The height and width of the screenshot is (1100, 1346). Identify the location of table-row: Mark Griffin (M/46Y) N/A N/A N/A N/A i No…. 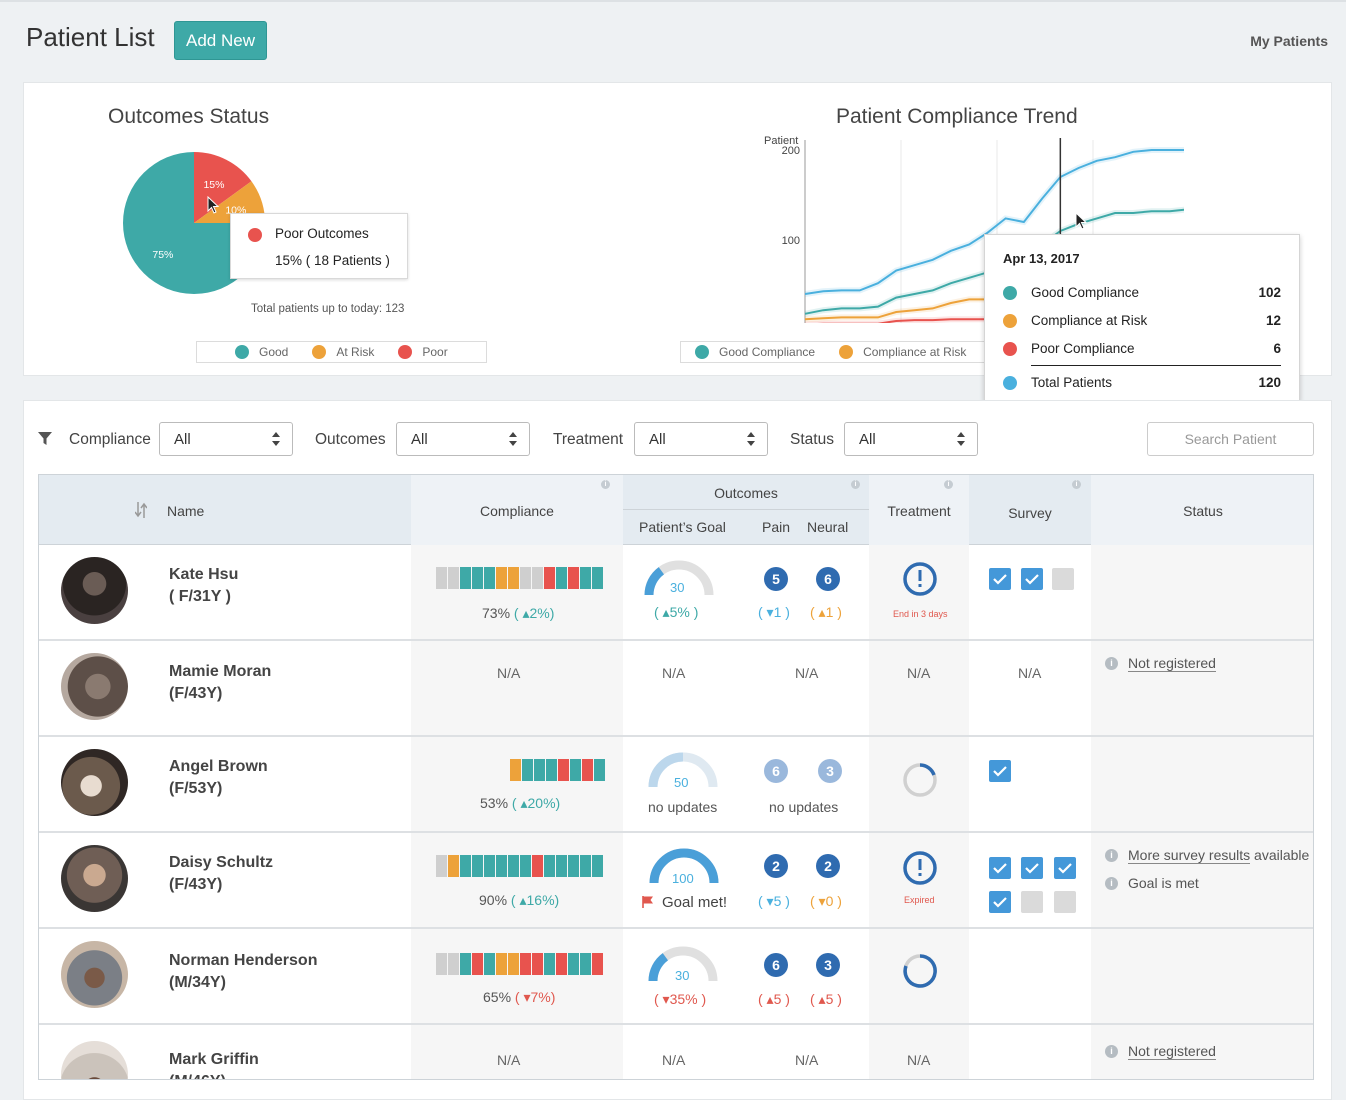
(676, 1052).